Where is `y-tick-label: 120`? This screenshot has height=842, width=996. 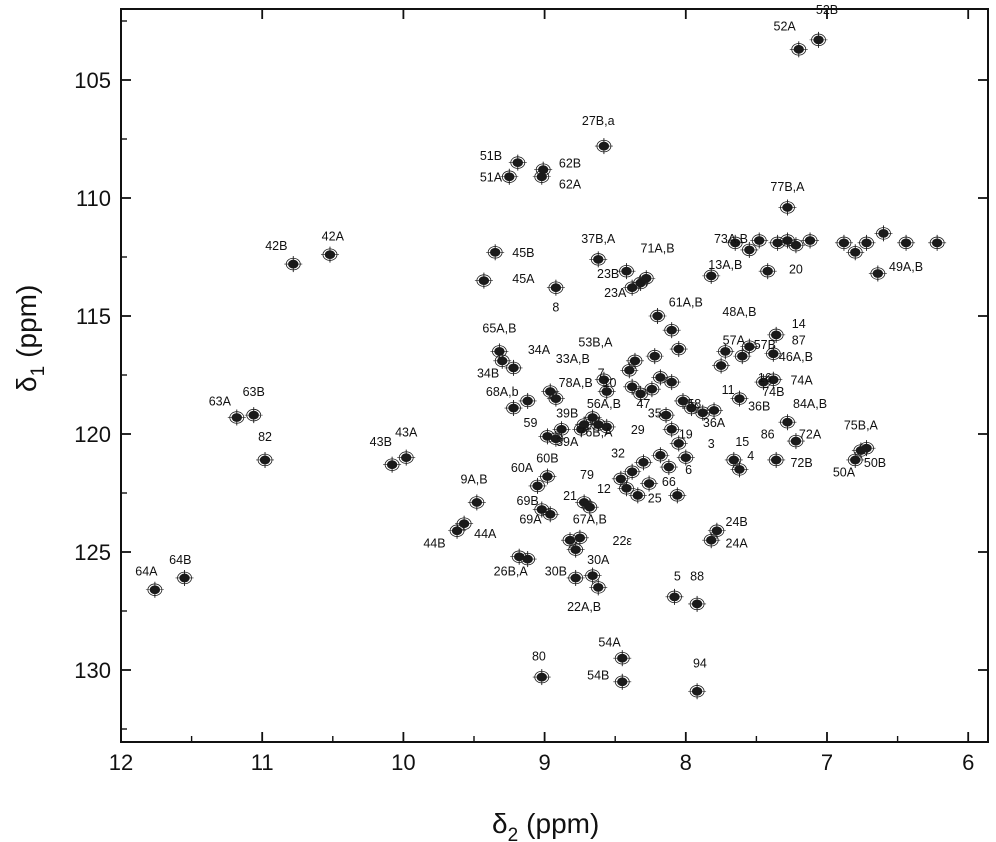
y-tick-label: 120 is located at coordinates (92, 434).